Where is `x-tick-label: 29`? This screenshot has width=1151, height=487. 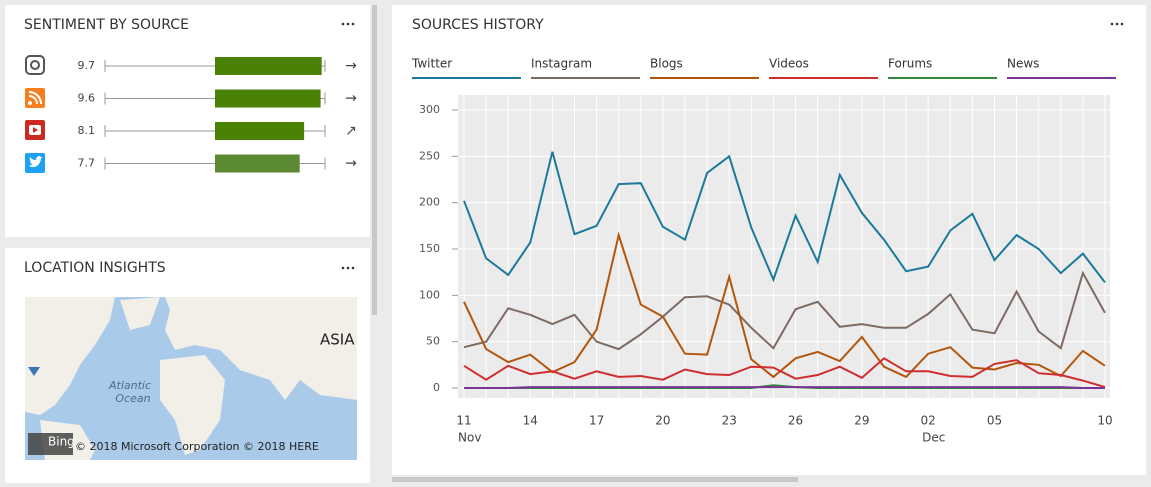 x-tick-label: 29 is located at coordinates (861, 421).